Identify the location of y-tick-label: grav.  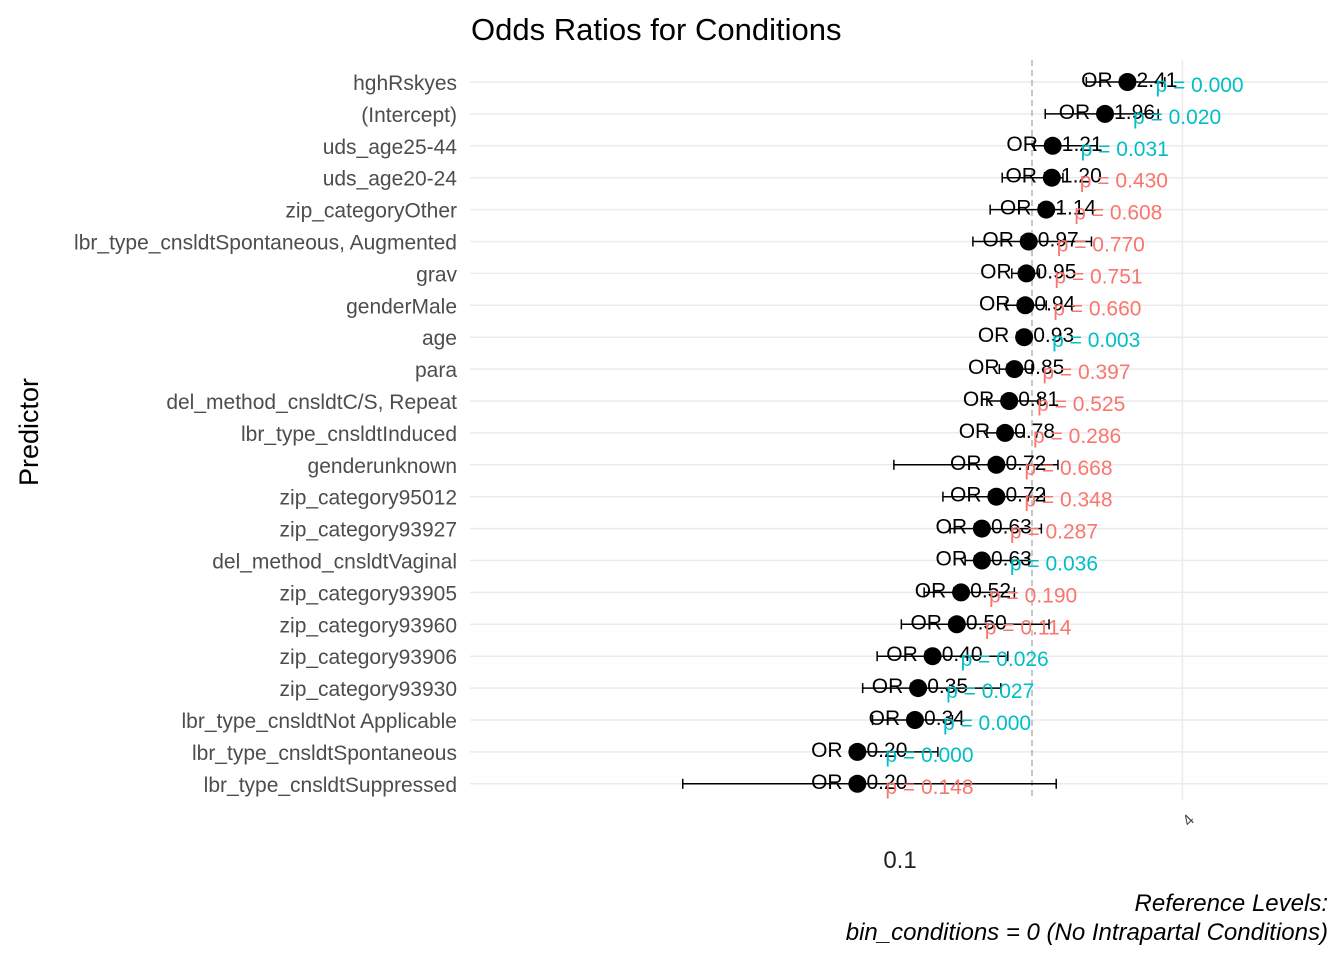
(436, 274).